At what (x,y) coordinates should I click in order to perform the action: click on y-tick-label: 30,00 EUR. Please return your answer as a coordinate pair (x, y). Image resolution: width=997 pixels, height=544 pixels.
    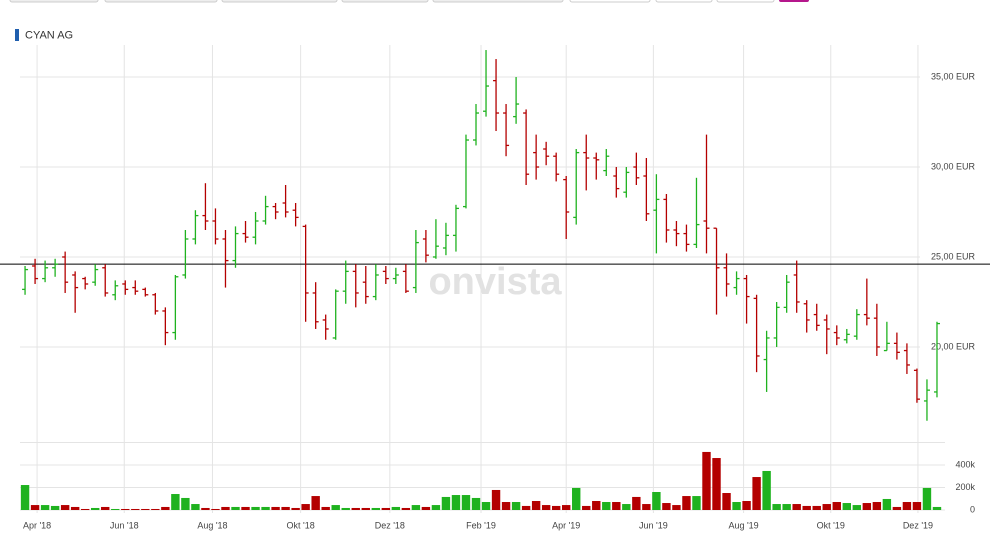
    Looking at the image, I should click on (953, 166).